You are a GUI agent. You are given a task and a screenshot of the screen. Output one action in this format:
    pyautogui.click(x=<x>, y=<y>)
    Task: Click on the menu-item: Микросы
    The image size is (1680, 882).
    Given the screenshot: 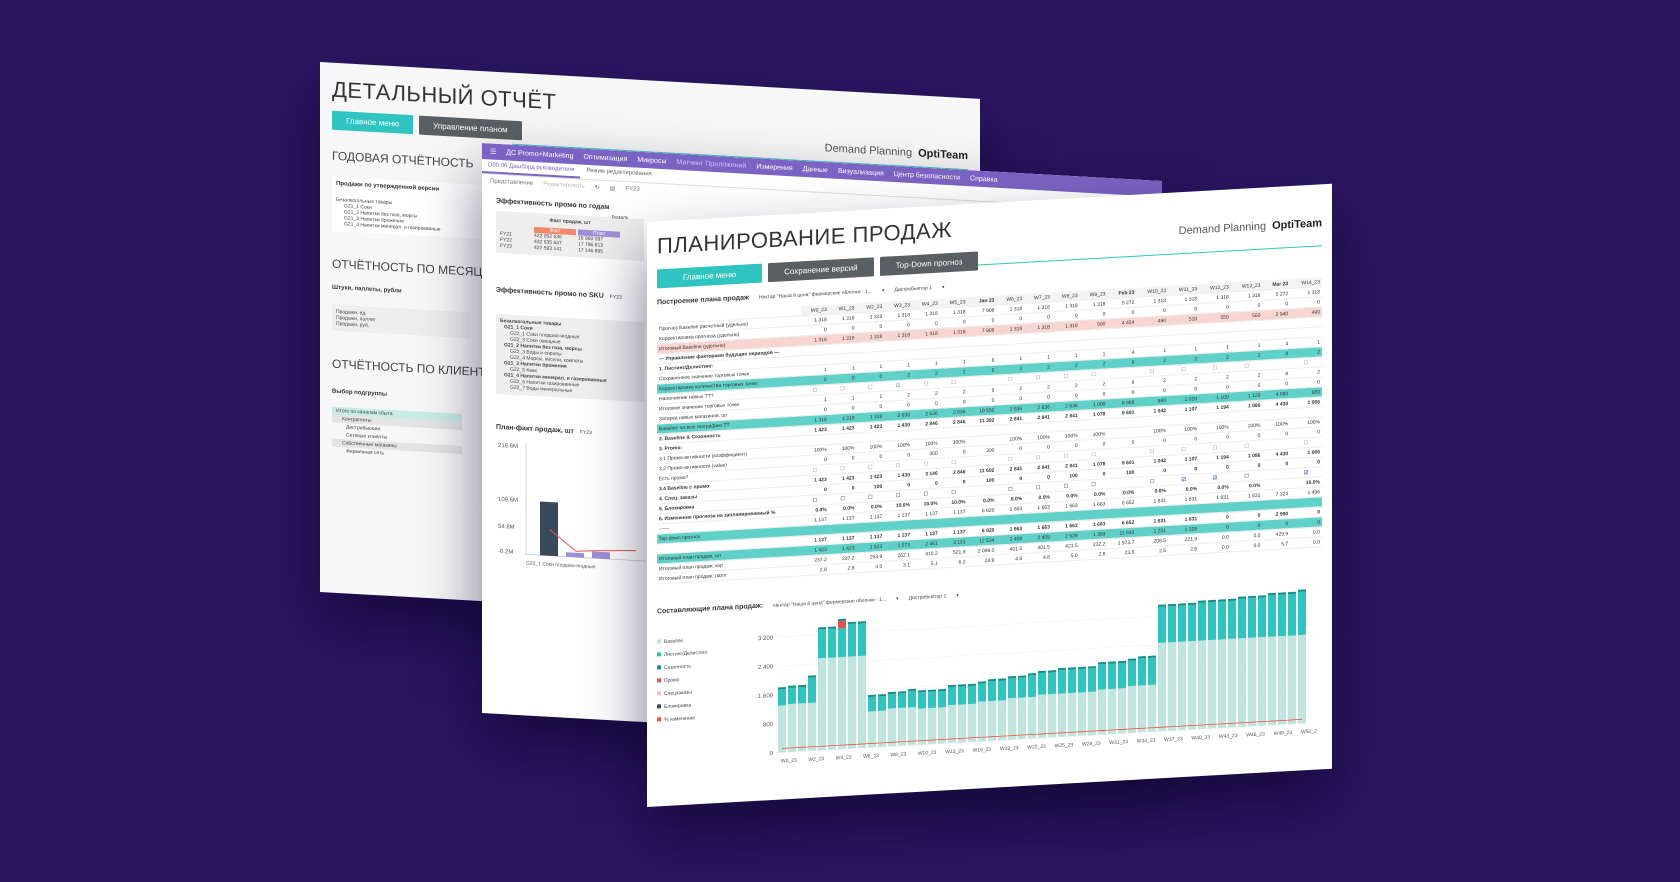 What is the action you would take?
    pyautogui.click(x=652, y=160)
    